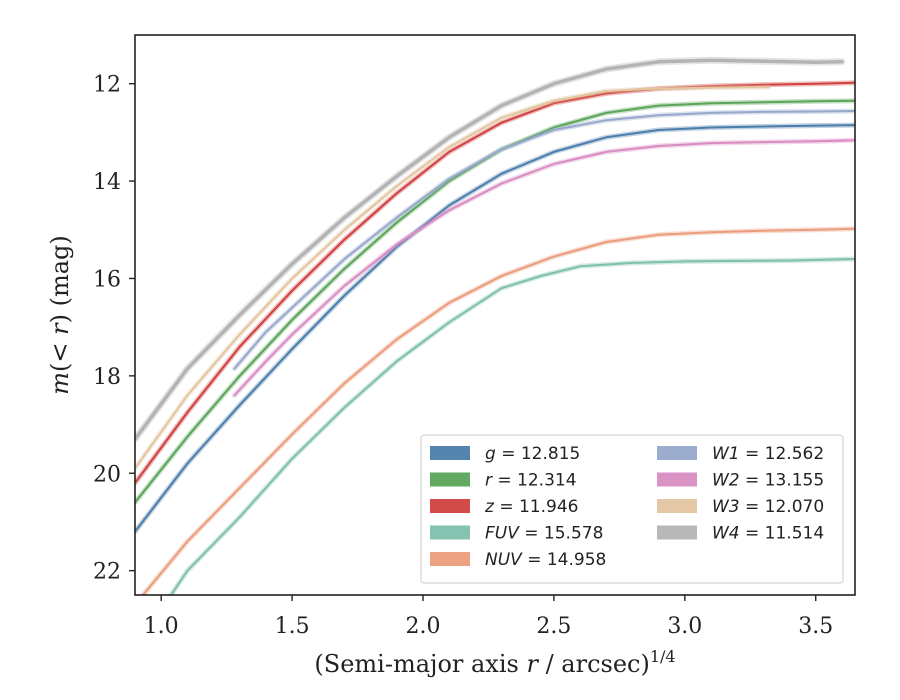 The width and height of the screenshot is (900, 700). What do you see at coordinates (161, 626) in the screenshot?
I see `x-tick-label: 1.0` at bounding box center [161, 626].